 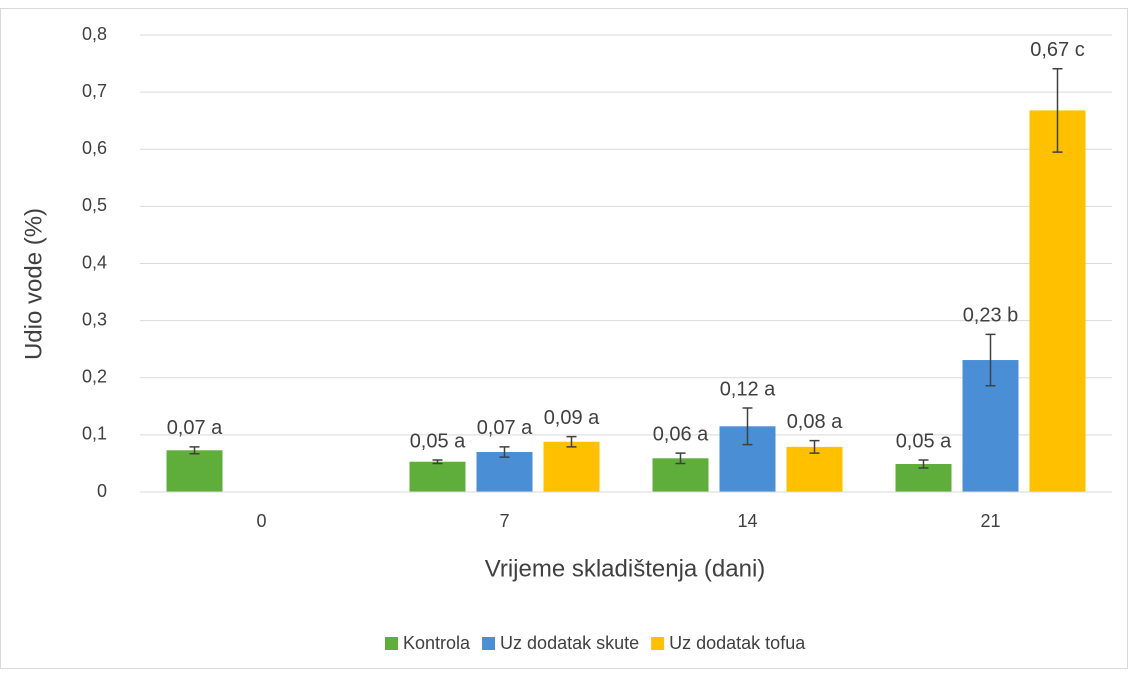 What do you see at coordinates (504, 521) in the screenshot?
I see `x-tick-label: 7` at bounding box center [504, 521].